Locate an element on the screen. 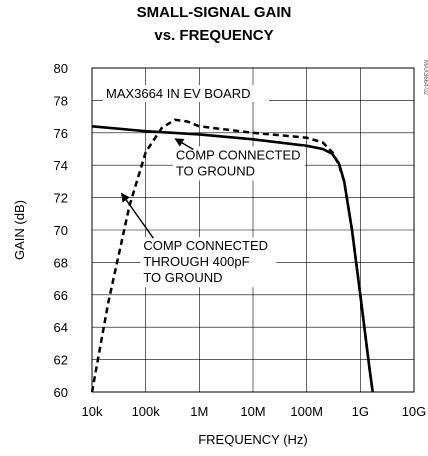  annotation-ground-line: COMP CONNECTED is located at coordinates (238, 154).